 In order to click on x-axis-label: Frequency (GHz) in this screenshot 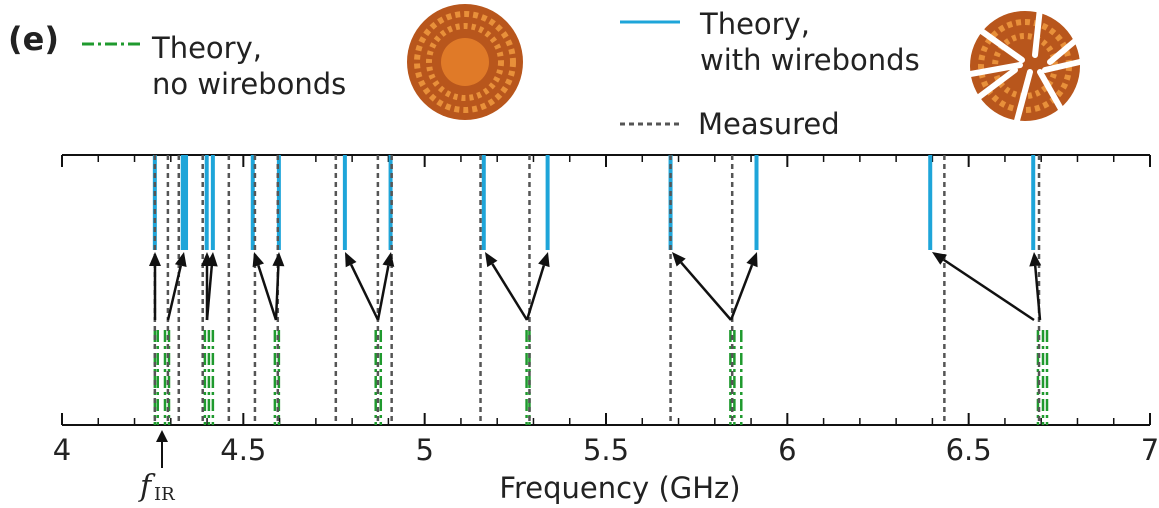, I will do `click(619, 488)`.